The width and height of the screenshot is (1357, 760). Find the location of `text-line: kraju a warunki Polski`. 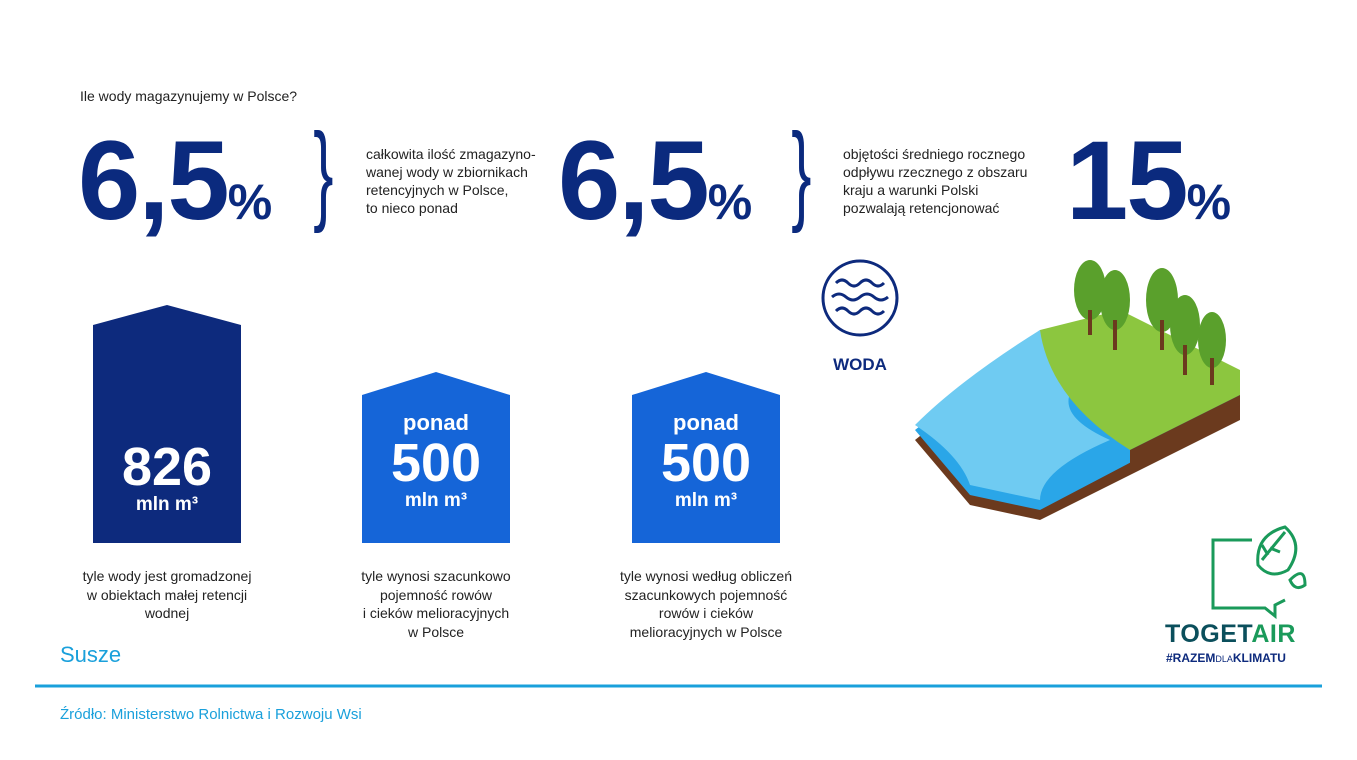

text-line: kraju a warunki Polski is located at coordinates (911, 190).